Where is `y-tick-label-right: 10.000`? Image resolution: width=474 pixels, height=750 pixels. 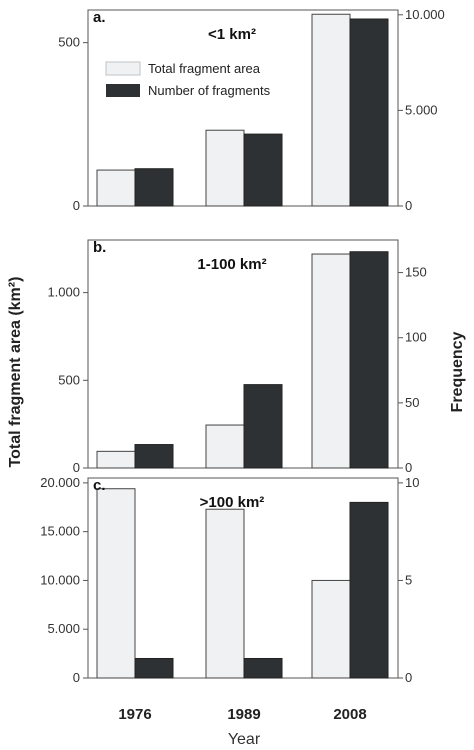 y-tick-label-right: 10.000 is located at coordinates (425, 14).